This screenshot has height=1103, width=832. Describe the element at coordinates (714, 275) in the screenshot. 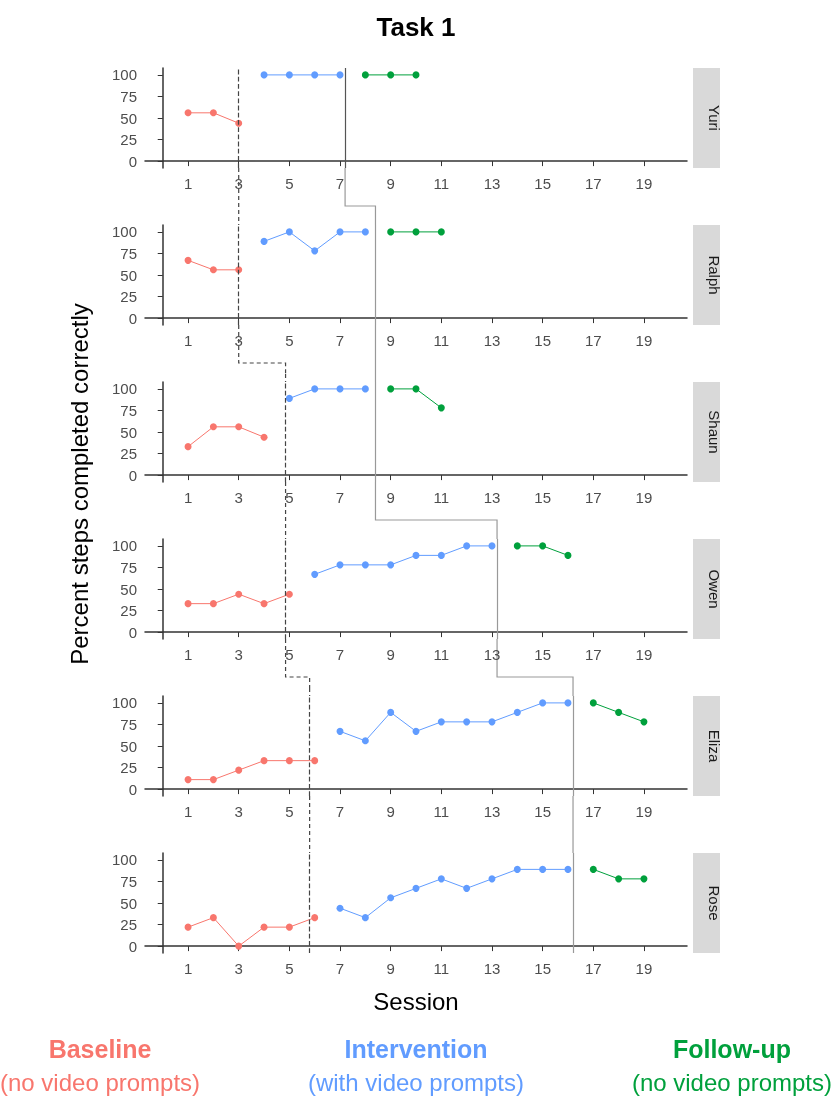

I see `y2-axis-title: Ralph` at that location.